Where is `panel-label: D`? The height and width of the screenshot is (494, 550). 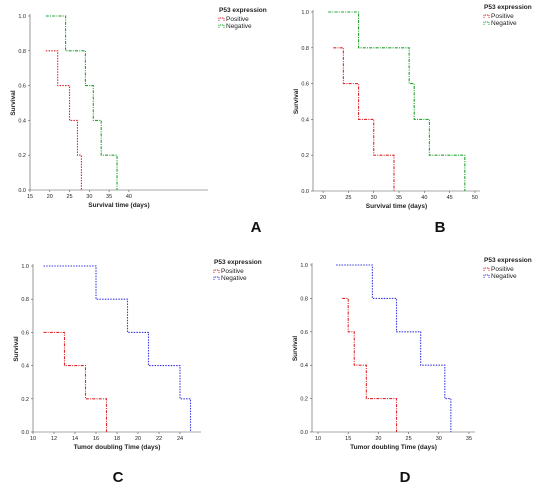
panel-label: D is located at coordinates (405, 477).